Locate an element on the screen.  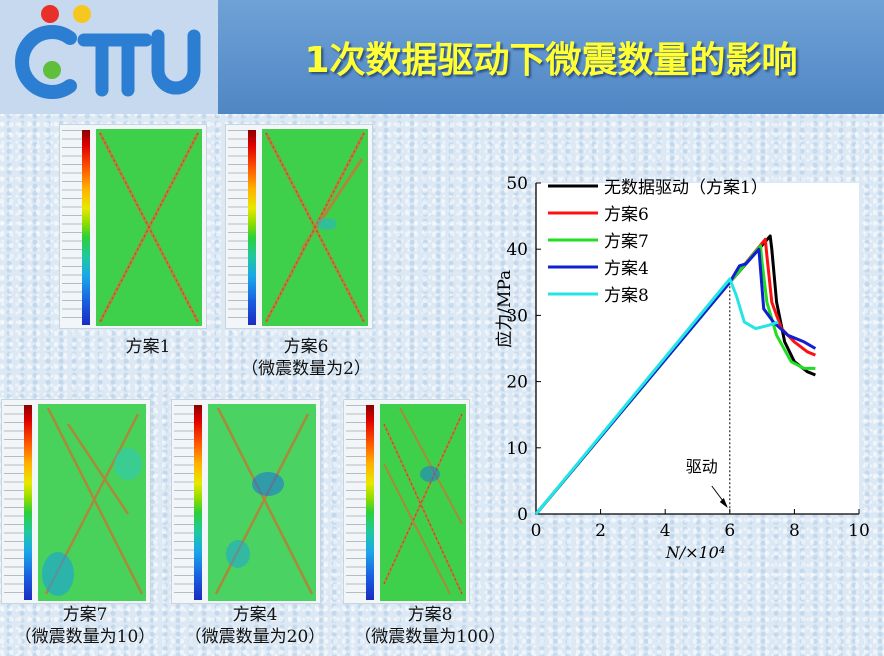
panel-1-caption: 方案1 is located at coordinates (148, 347).